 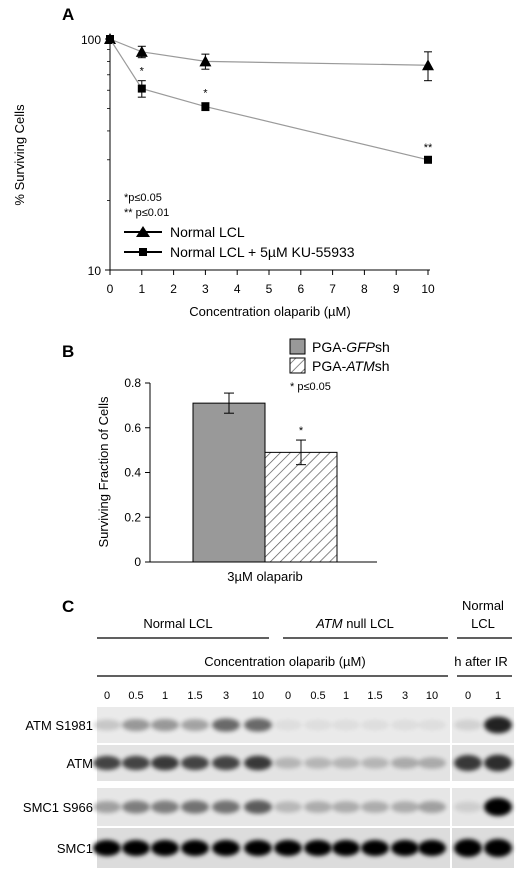 I want to click on legend-label-gfp: PGA-GFPsh, so click(x=351, y=347).